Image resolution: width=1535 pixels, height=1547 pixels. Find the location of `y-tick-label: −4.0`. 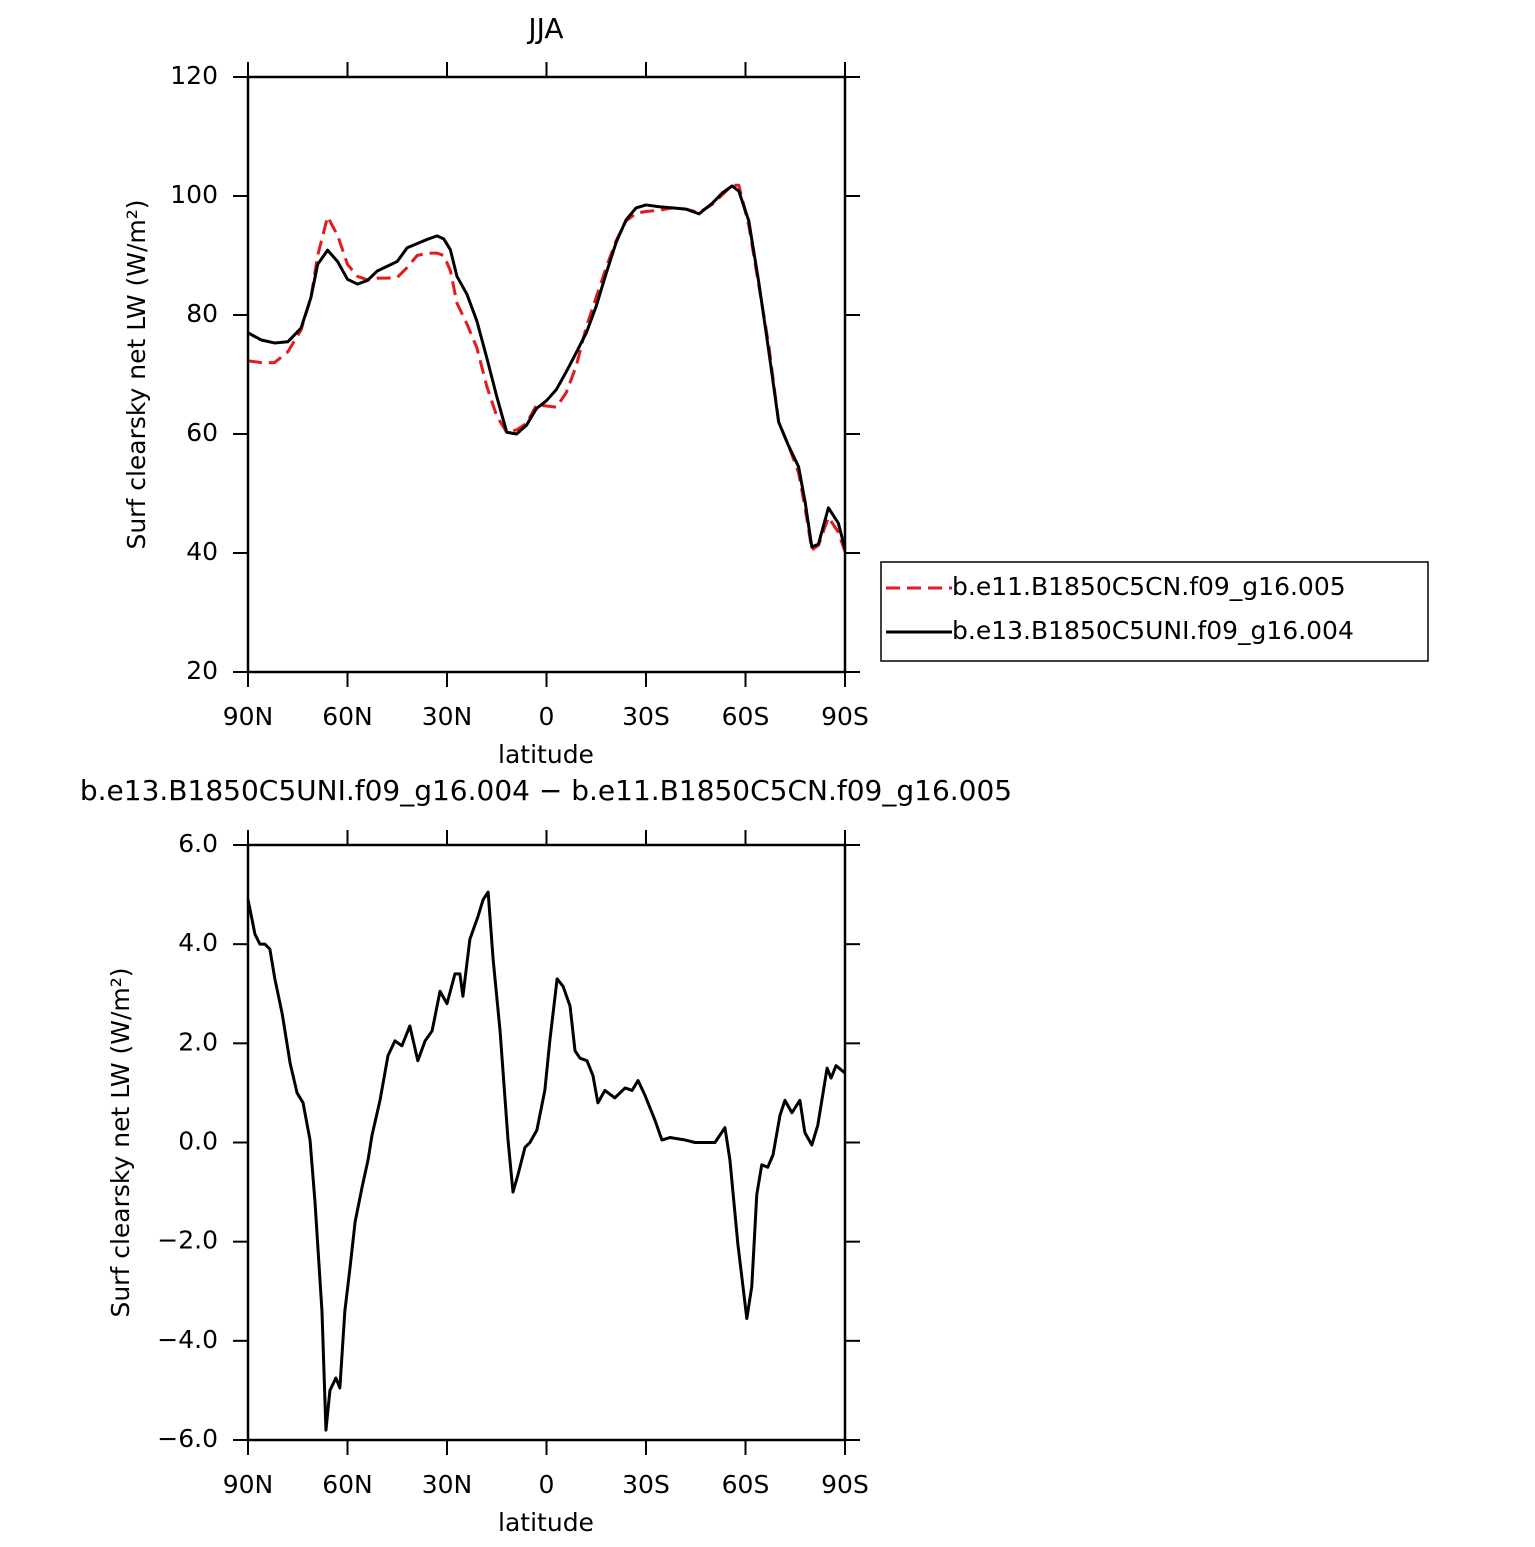

y-tick-label: −4.0 is located at coordinates (187, 1339).